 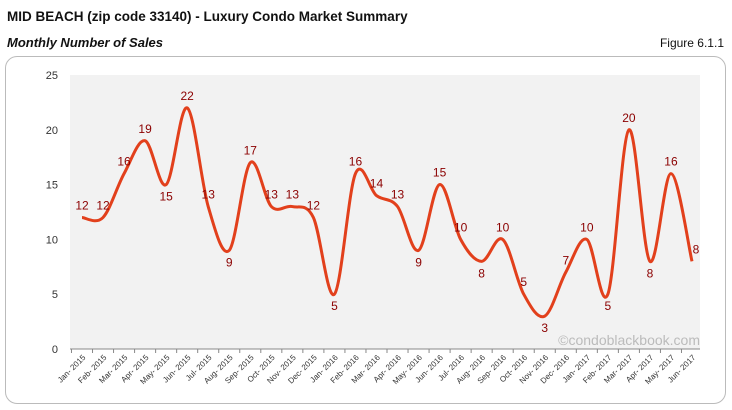 What do you see at coordinates (55, 350) in the screenshot?
I see `y-tick-label: 0` at bounding box center [55, 350].